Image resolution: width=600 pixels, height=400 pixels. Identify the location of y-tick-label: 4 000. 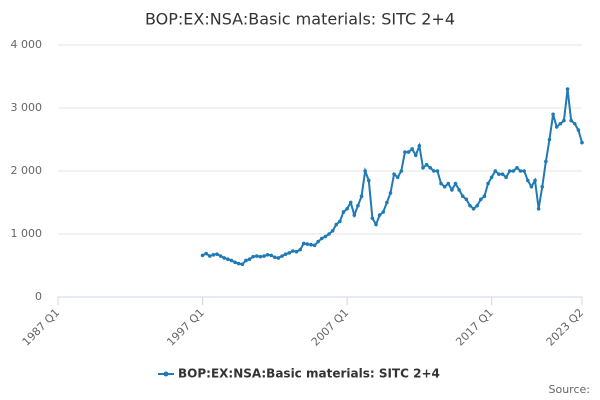
(27, 44).